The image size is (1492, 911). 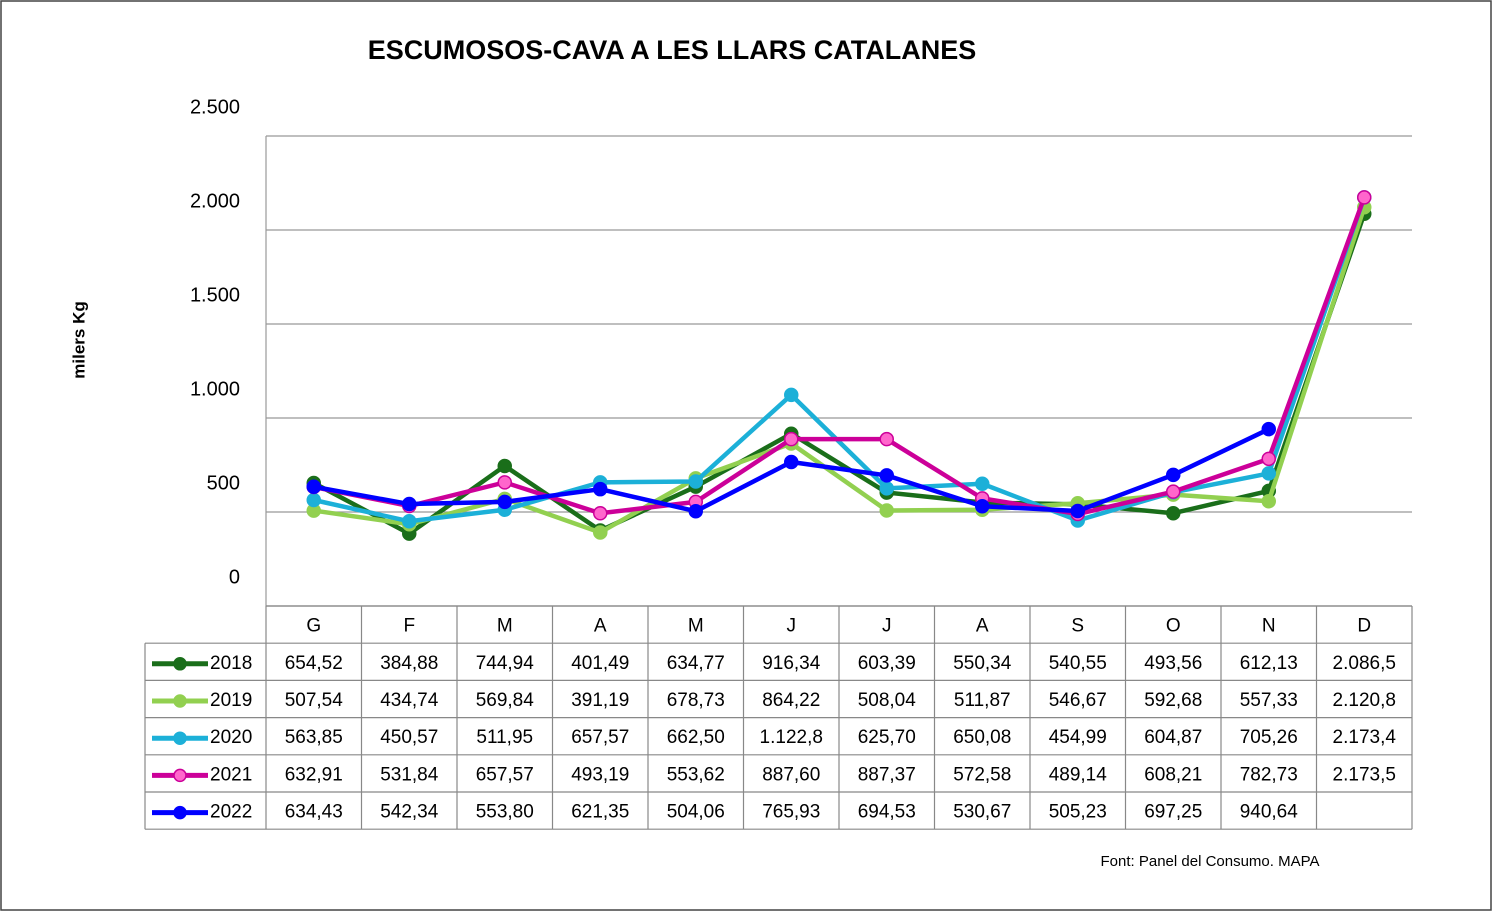 I want to click on source-note: Font: Panel del Consumo. MAPA, so click(x=1210, y=861).